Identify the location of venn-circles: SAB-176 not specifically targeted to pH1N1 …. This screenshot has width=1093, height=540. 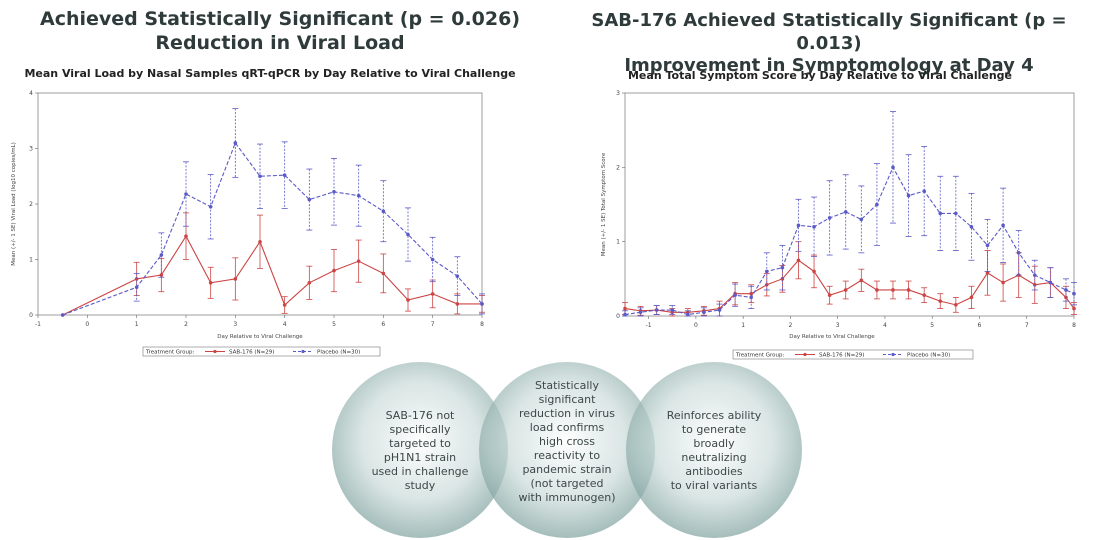
(567, 450).